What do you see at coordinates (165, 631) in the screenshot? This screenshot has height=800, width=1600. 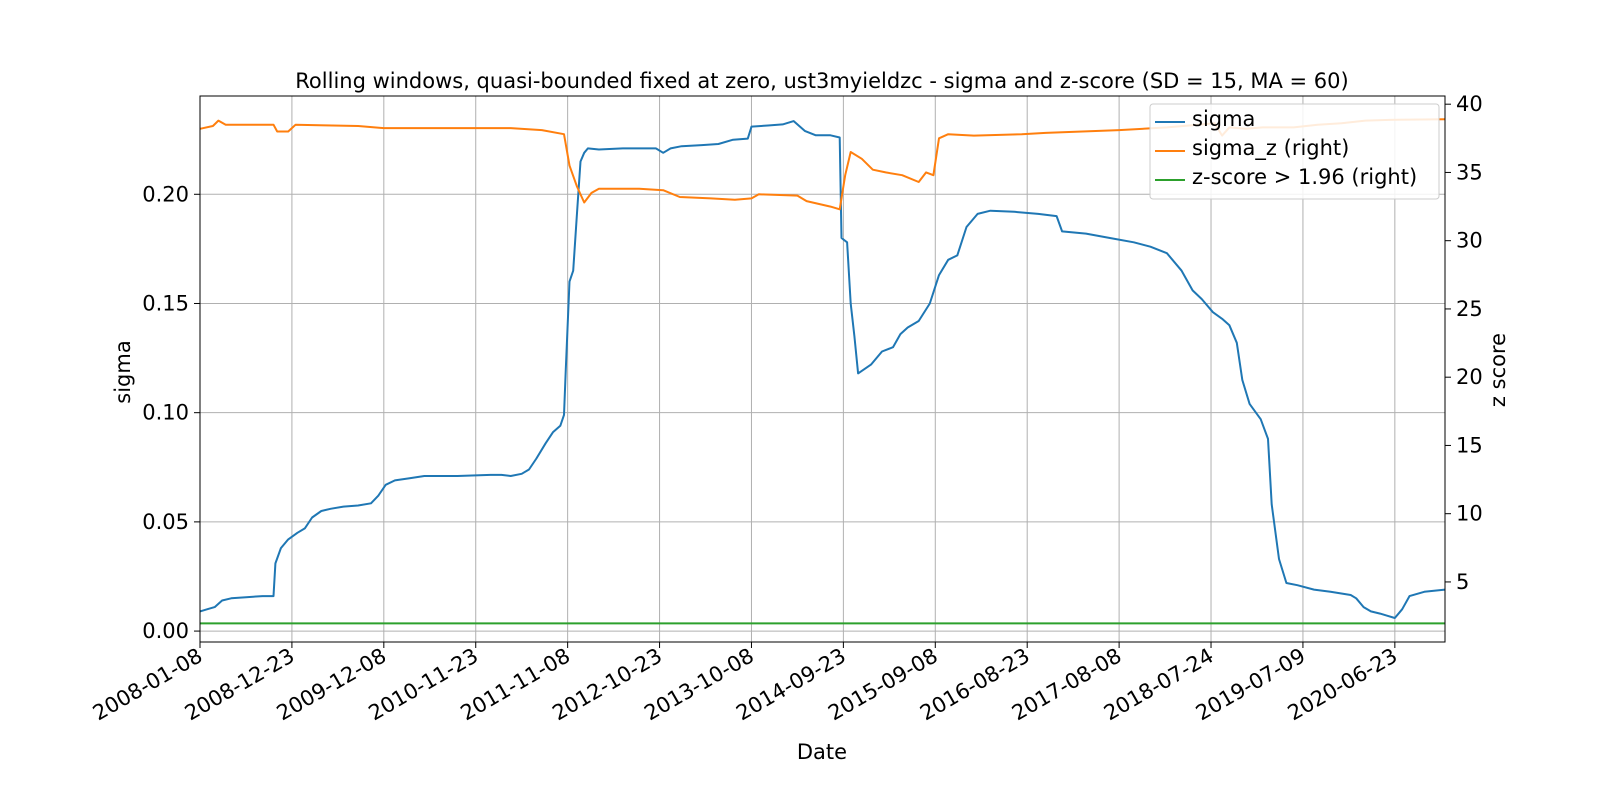 I see `y-tick-label: 0.00` at bounding box center [165, 631].